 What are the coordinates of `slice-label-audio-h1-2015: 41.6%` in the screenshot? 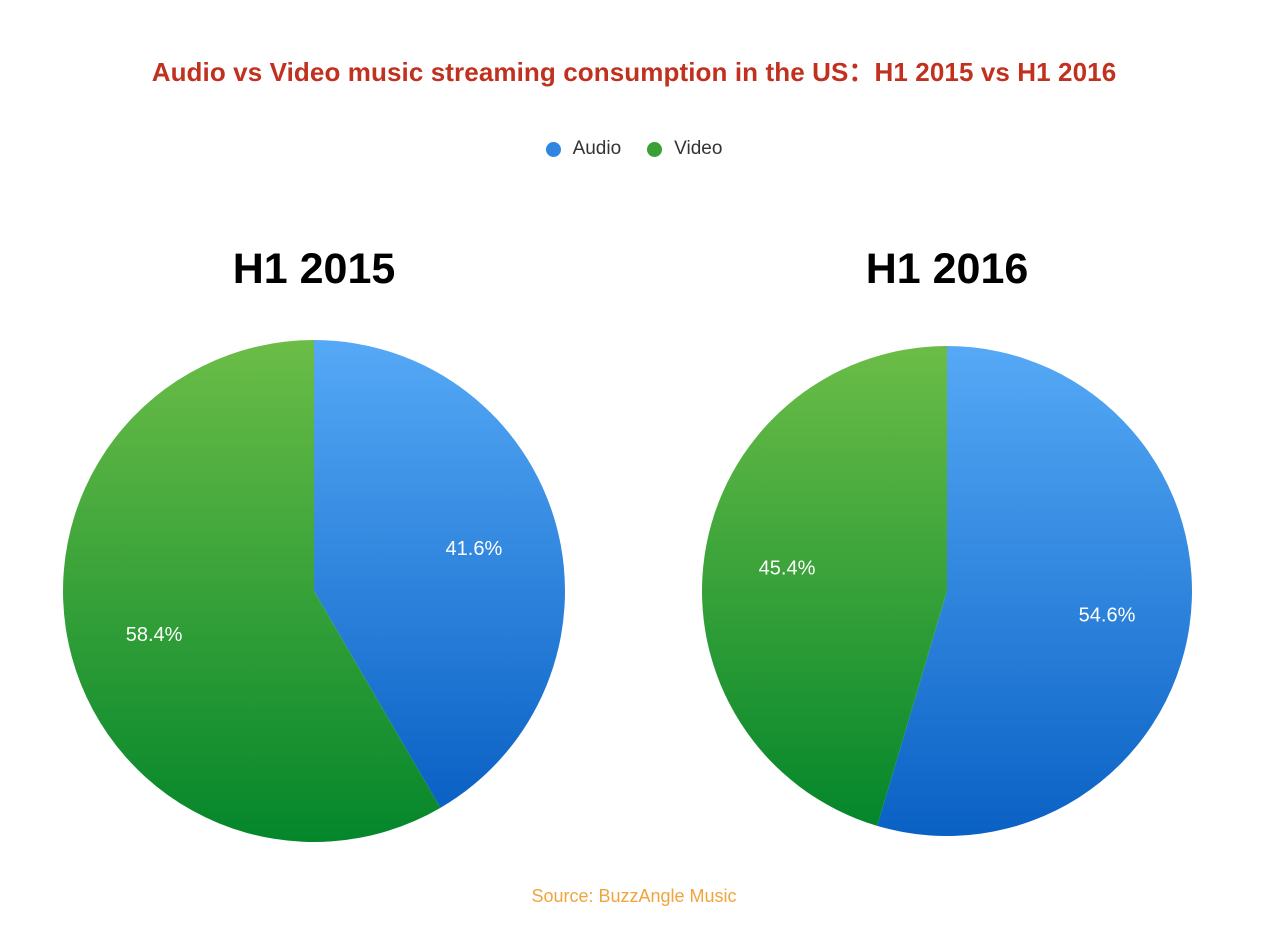 It's located at (474, 549).